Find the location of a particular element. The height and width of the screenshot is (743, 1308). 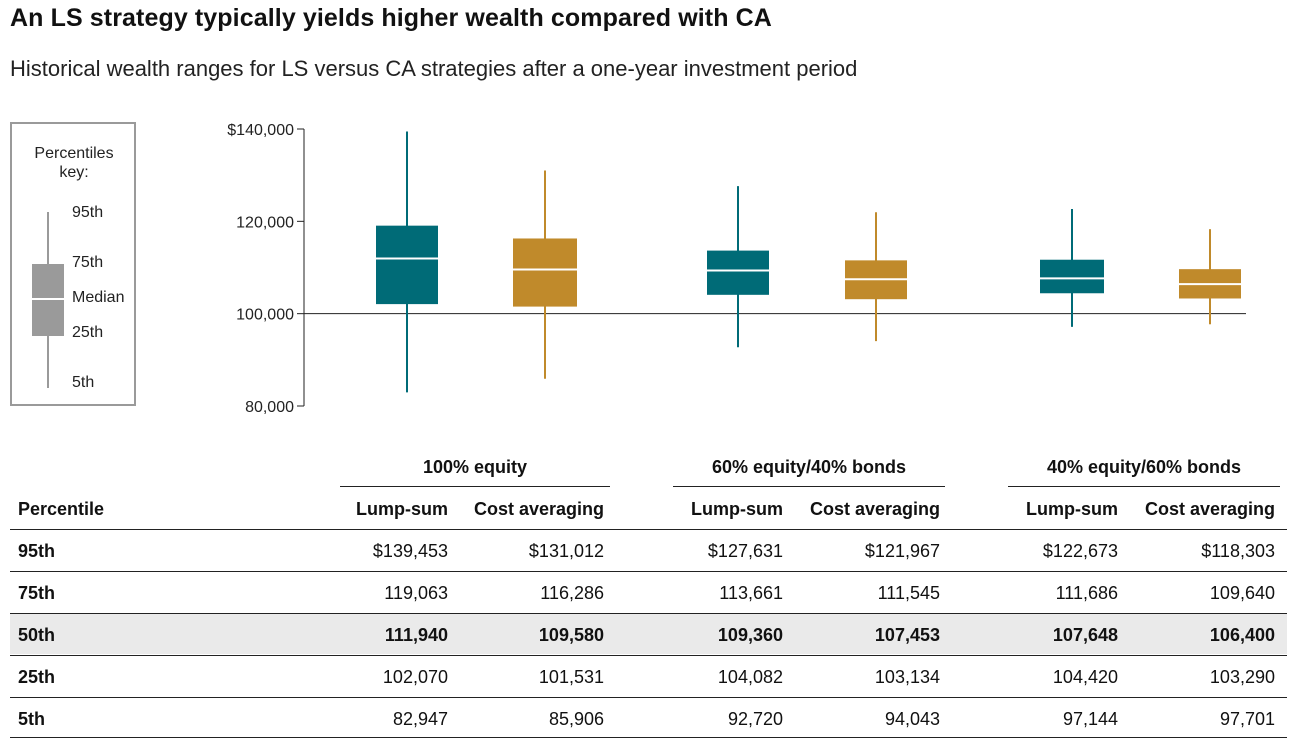

table-cell: $122,673 is located at coordinates (1080, 551).